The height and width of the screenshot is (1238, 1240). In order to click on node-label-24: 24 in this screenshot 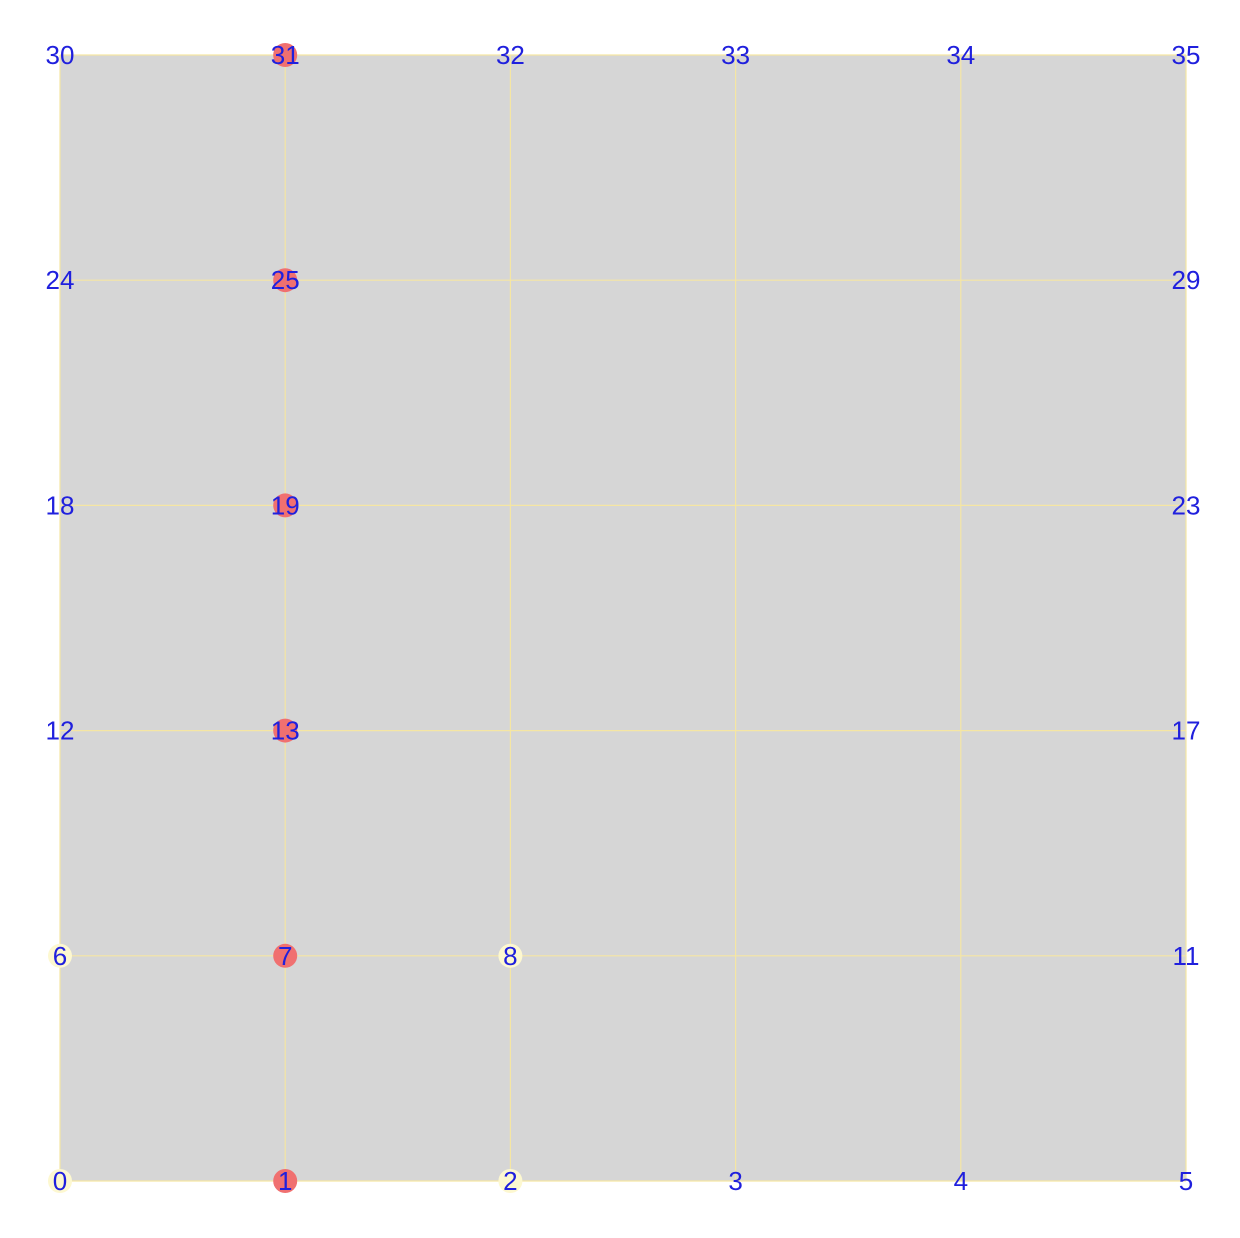, I will do `click(60, 280)`.